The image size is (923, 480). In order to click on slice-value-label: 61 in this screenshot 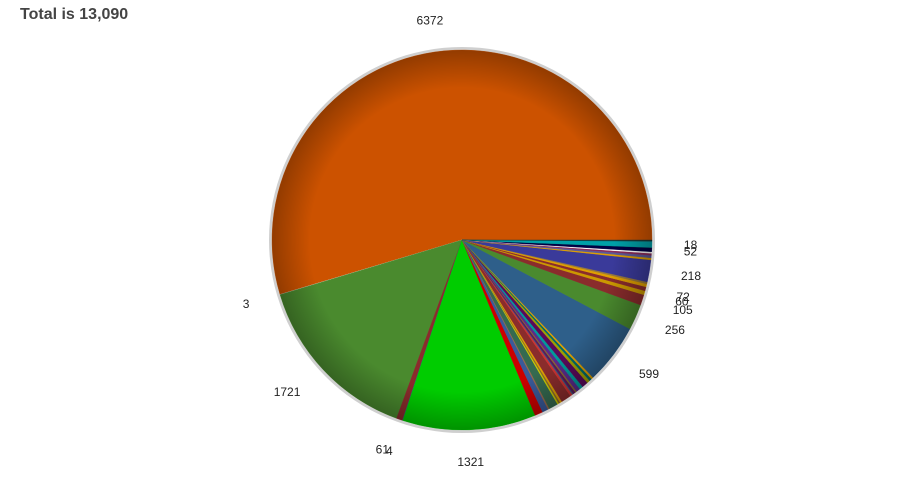, I will do `click(383, 450)`.